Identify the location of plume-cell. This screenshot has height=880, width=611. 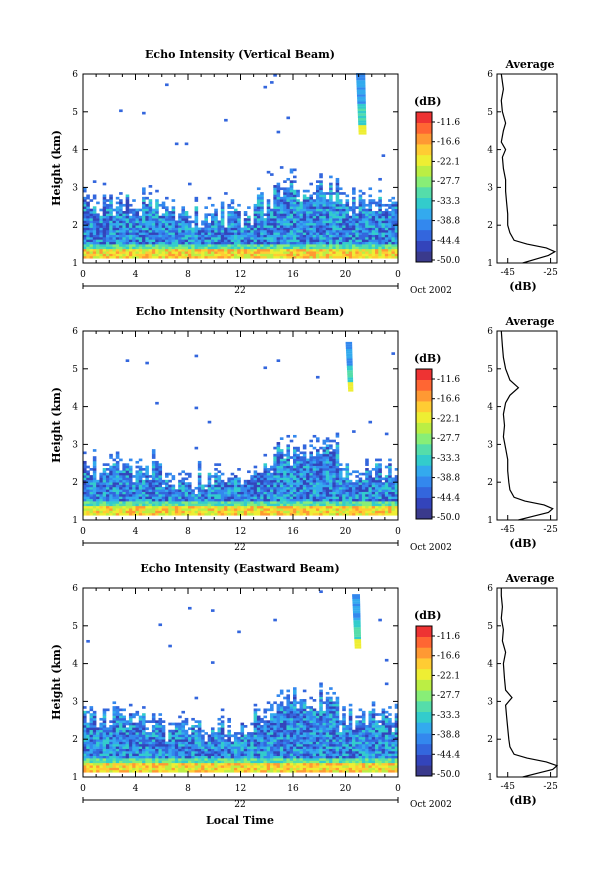
(350, 371).